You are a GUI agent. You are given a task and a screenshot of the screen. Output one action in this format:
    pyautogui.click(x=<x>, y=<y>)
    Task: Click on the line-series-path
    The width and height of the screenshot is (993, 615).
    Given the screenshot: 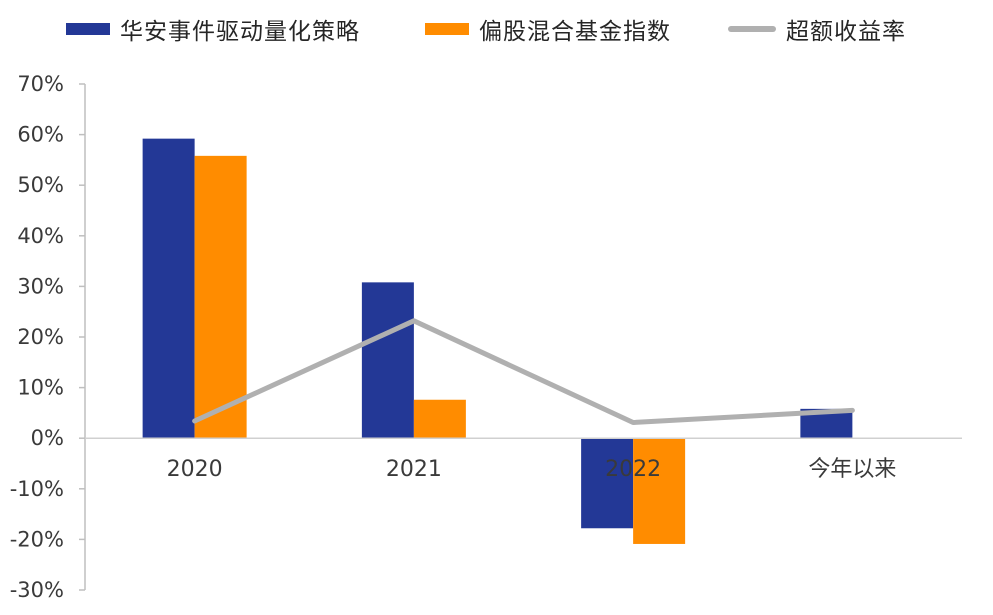 What is the action you would take?
    pyautogui.click(x=523, y=372)
    